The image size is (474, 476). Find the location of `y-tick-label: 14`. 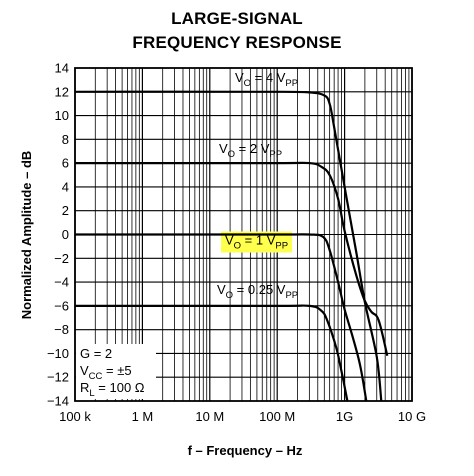

y-tick-label: 14 is located at coordinates (62, 68).